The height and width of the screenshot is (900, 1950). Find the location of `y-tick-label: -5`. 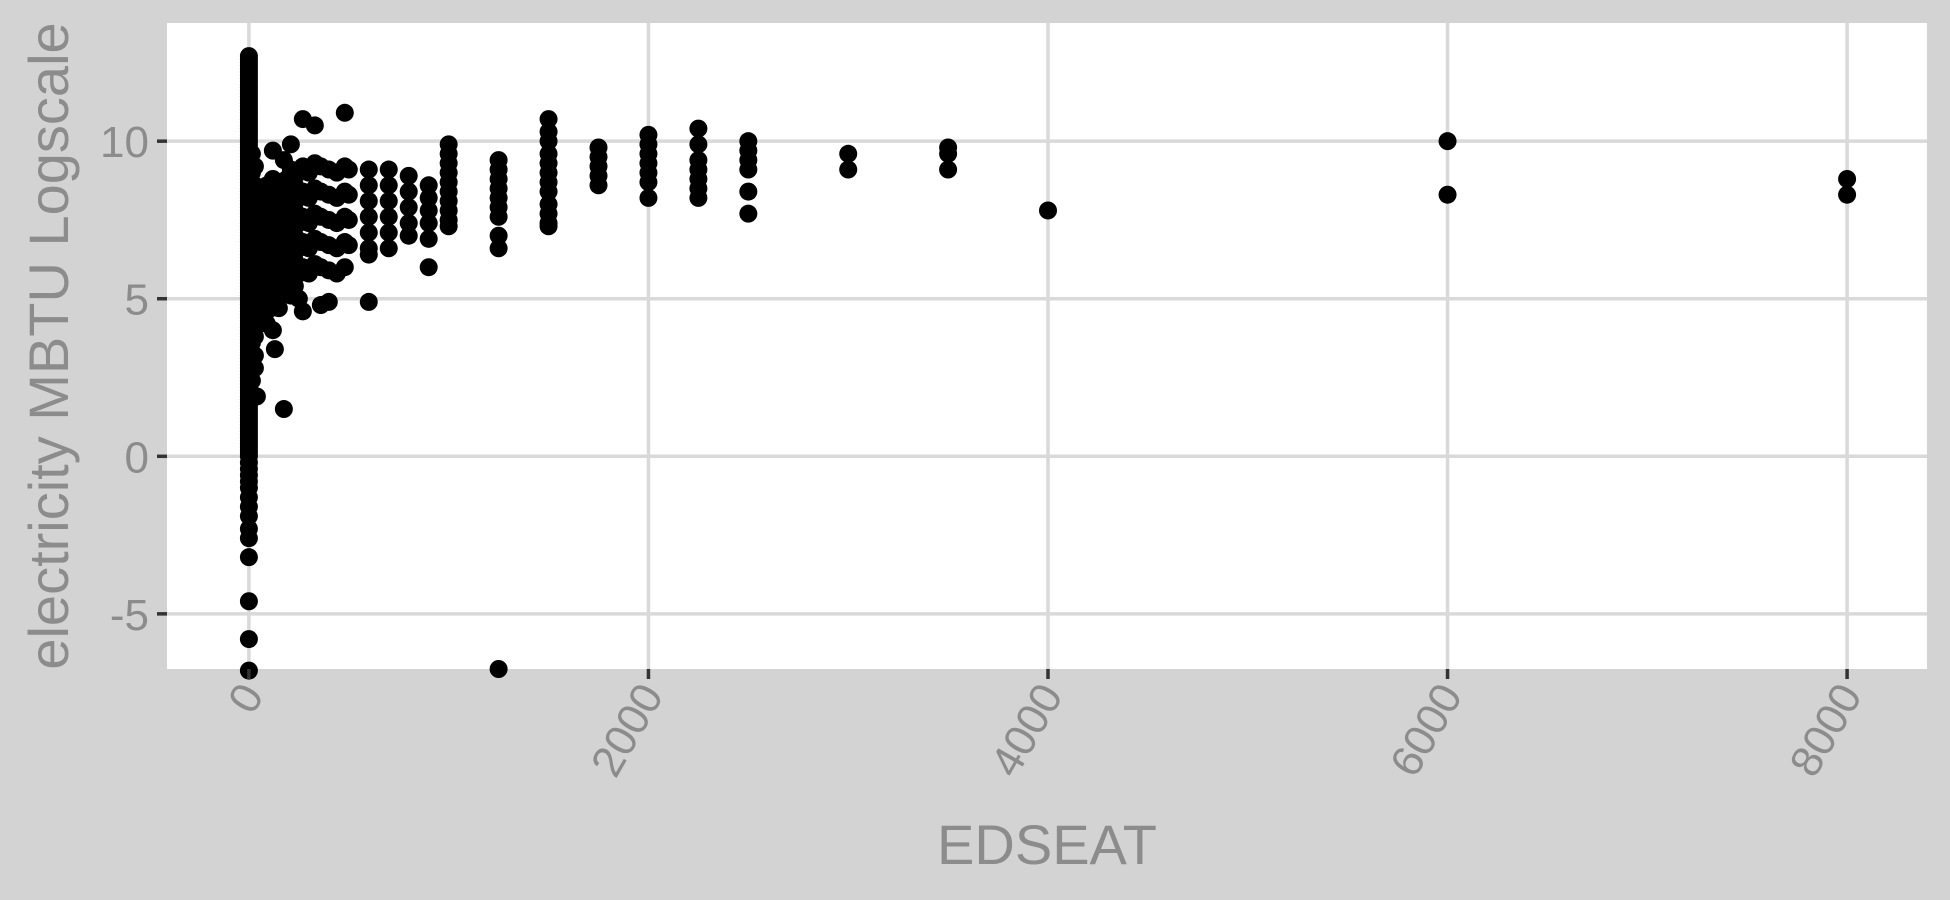

y-tick-label: -5 is located at coordinates (129, 615).